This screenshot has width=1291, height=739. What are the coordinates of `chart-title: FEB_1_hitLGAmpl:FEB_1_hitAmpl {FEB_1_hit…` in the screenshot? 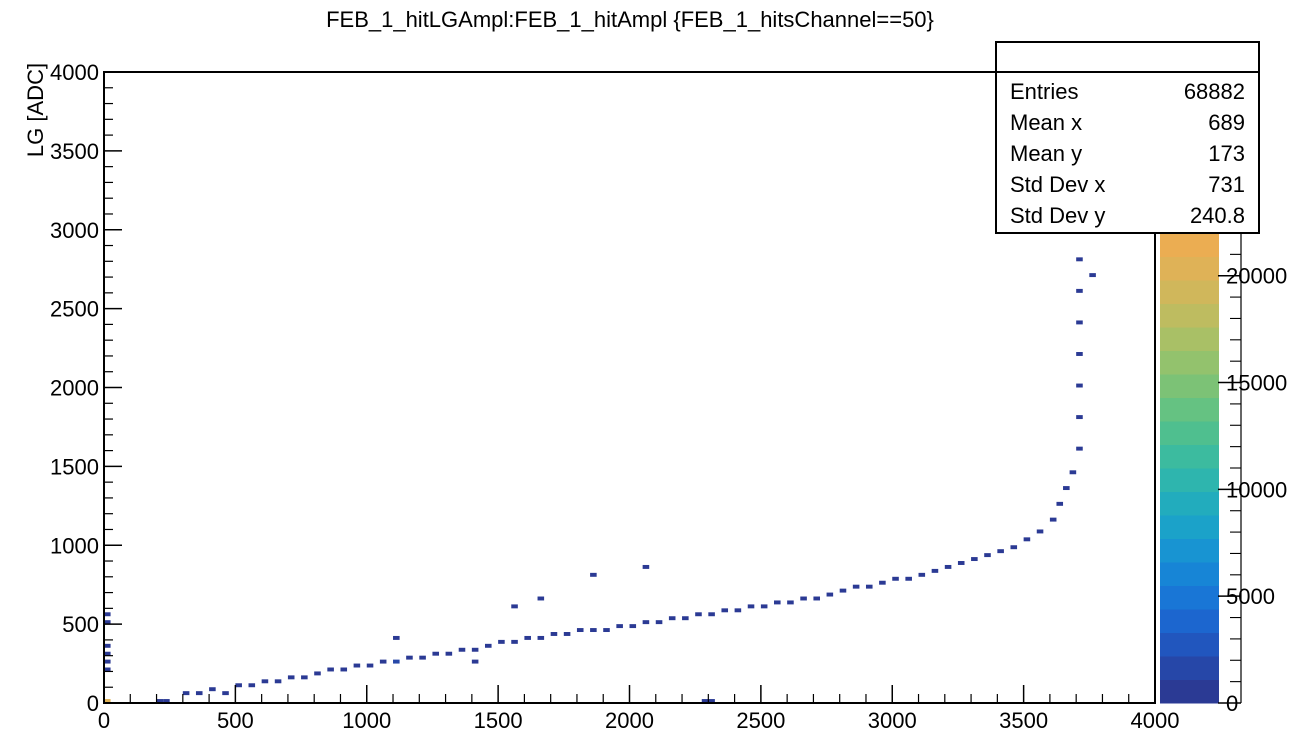 It's located at (630, 19).